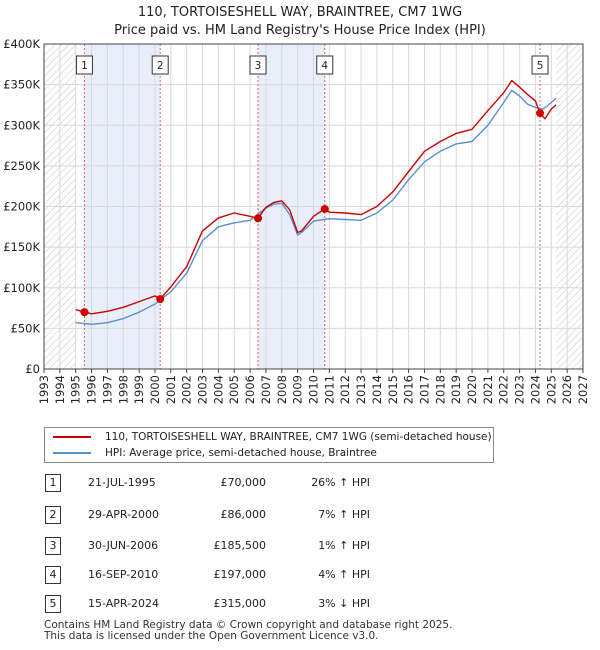 The height and width of the screenshot is (650, 600). I want to click on transaction-hpi: 7% ↑ HPI, so click(344, 514).